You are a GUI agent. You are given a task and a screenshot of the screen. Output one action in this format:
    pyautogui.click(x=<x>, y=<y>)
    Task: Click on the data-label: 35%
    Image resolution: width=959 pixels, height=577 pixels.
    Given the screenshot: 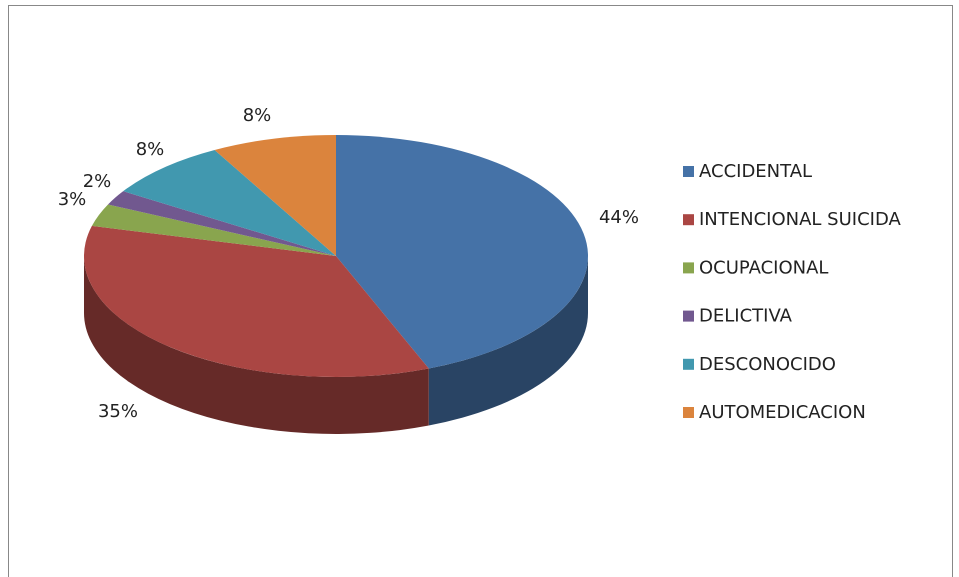 What is the action you would take?
    pyautogui.click(x=118, y=411)
    